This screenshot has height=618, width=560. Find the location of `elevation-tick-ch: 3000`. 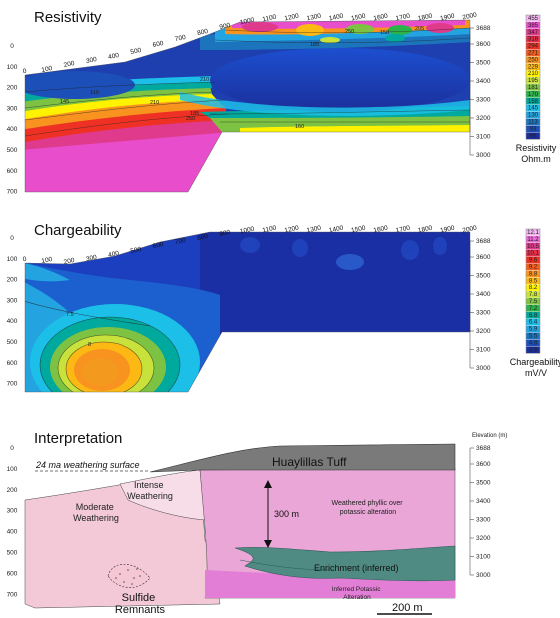

elevation-tick-ch: 3000 is located at coordinates (483, 368).